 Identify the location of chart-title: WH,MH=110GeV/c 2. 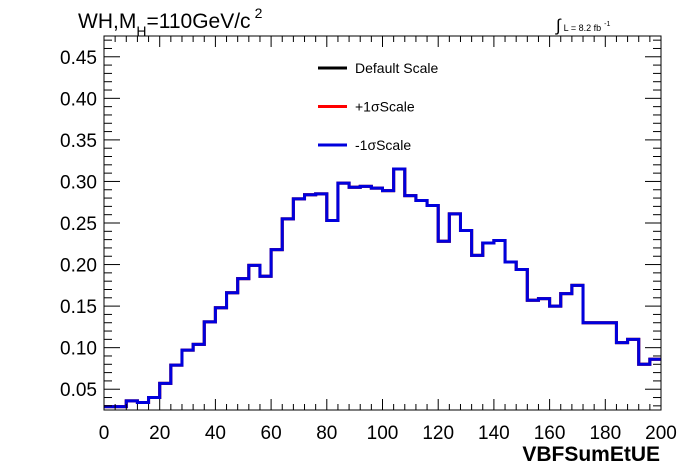
(170, 22).